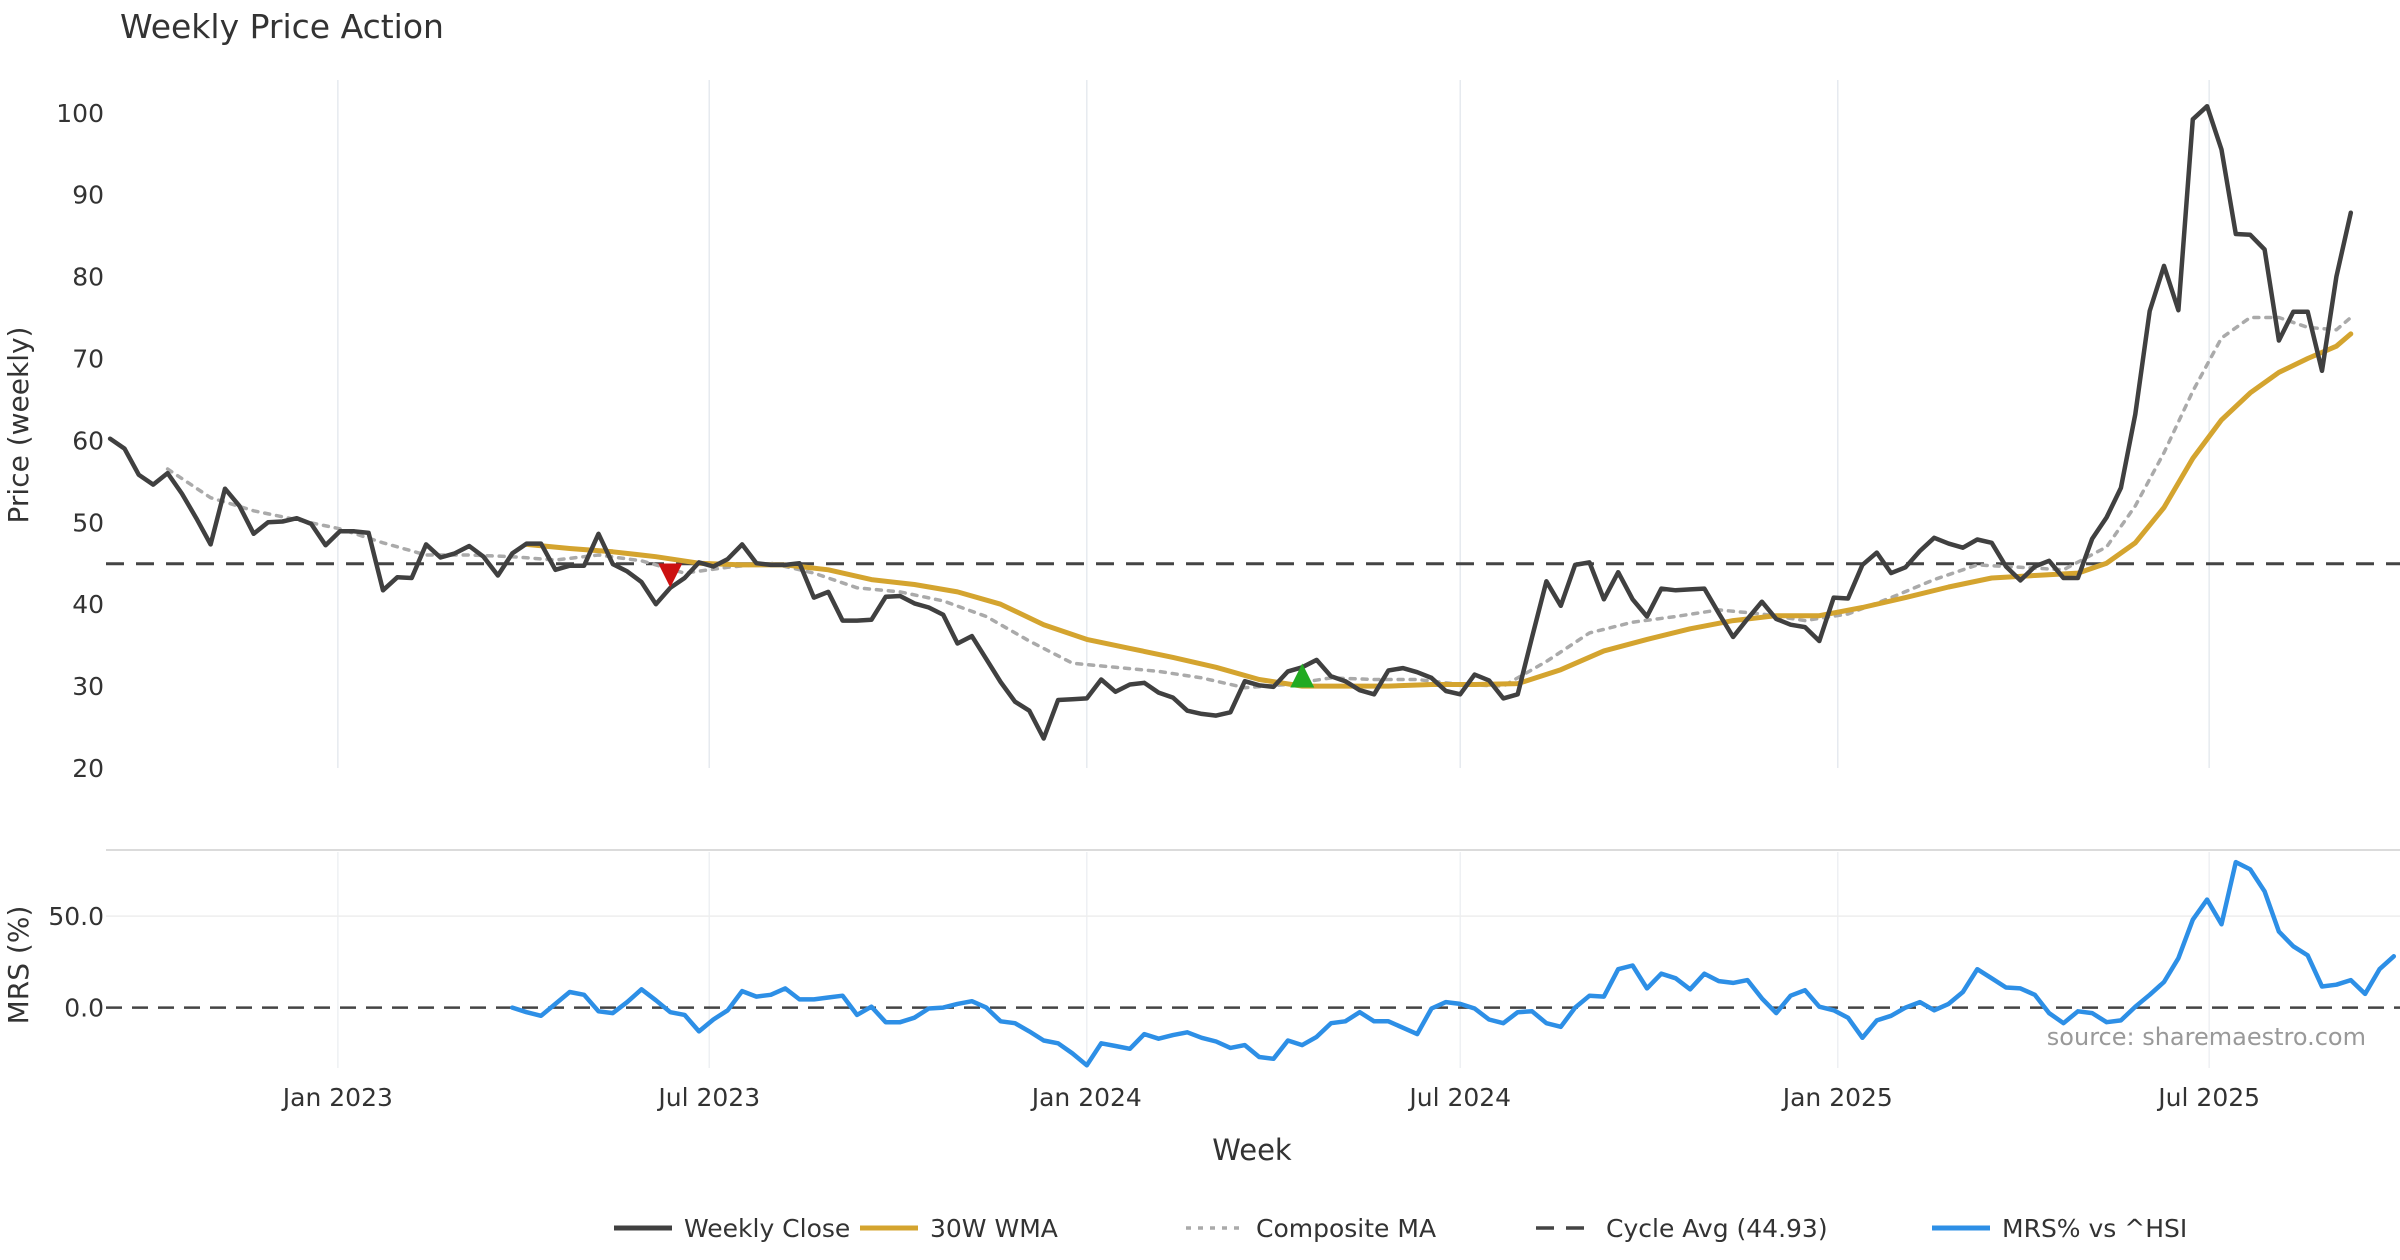 The height and width of the screenshot is (1260, 2400). What do you see at coordinates (80, 113) in the screenshot?
I see `price-y-tick-label: 100` at bounding box center [80, 113].